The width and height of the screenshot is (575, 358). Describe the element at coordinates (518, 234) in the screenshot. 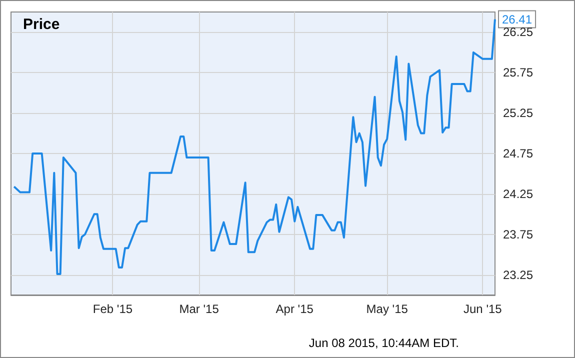

I see `y-tick-label: 23.75` at that location.